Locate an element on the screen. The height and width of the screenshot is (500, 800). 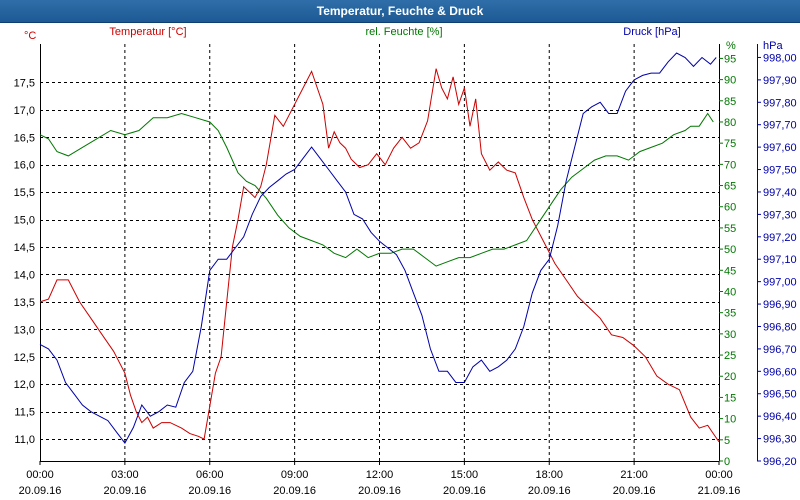
pressure-tick-label: 997,10 is located at coordinates (780, 260).